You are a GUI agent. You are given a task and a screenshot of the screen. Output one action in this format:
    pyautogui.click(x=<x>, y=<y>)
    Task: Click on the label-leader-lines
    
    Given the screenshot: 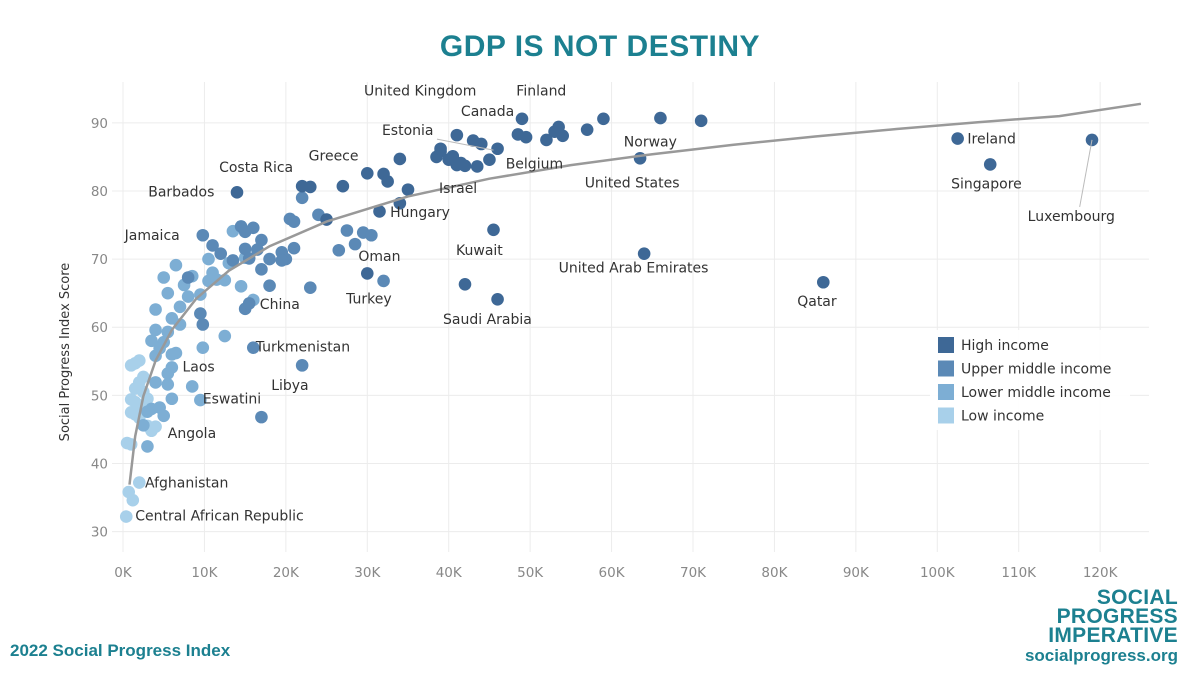 What is the action you would take?
    pyautogui.click(x=764, y=173)
    